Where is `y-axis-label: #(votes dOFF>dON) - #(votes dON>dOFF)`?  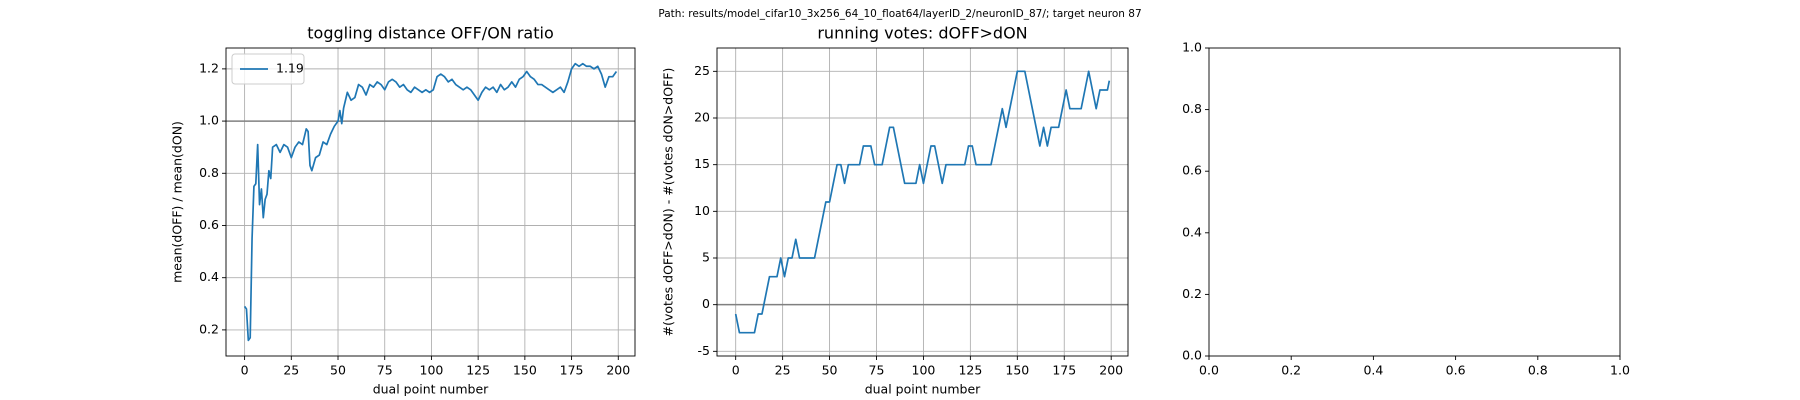
y-axis-label: #(votes dOFF>dON) - #(votes dON>dOFF) is located at coordinates (668, 202).